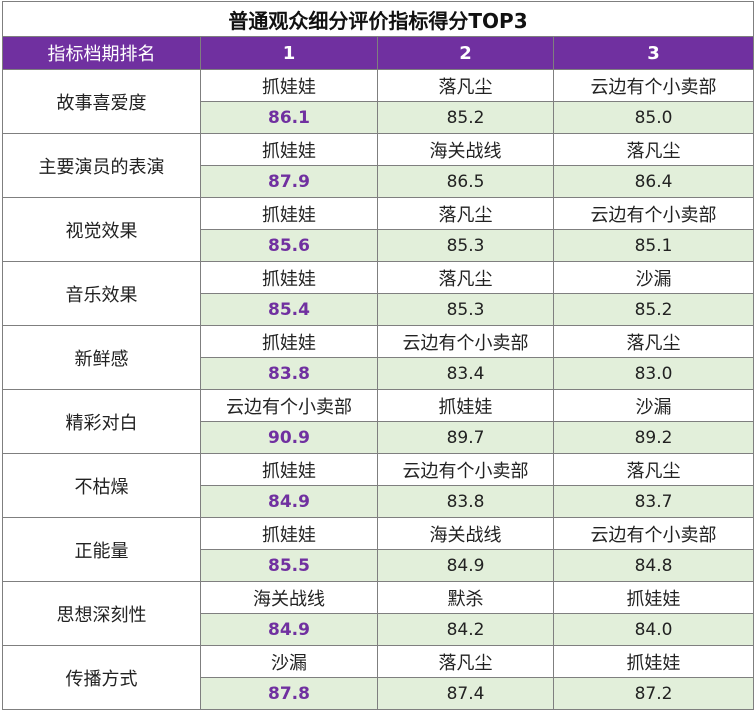  Describe the element at coordinates (101, 229) in the screenshot. I see `metric-name: 视觉效果` at that location.